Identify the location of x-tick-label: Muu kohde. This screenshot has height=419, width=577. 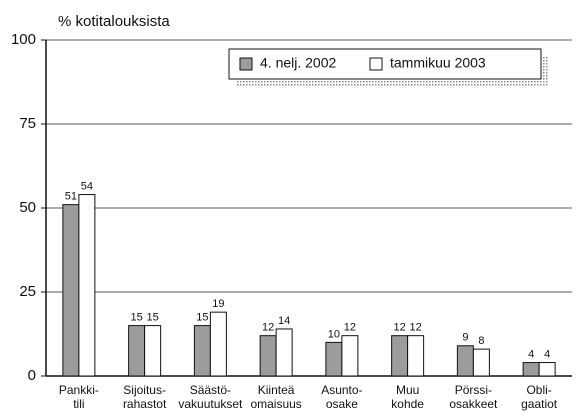
(407, 397).